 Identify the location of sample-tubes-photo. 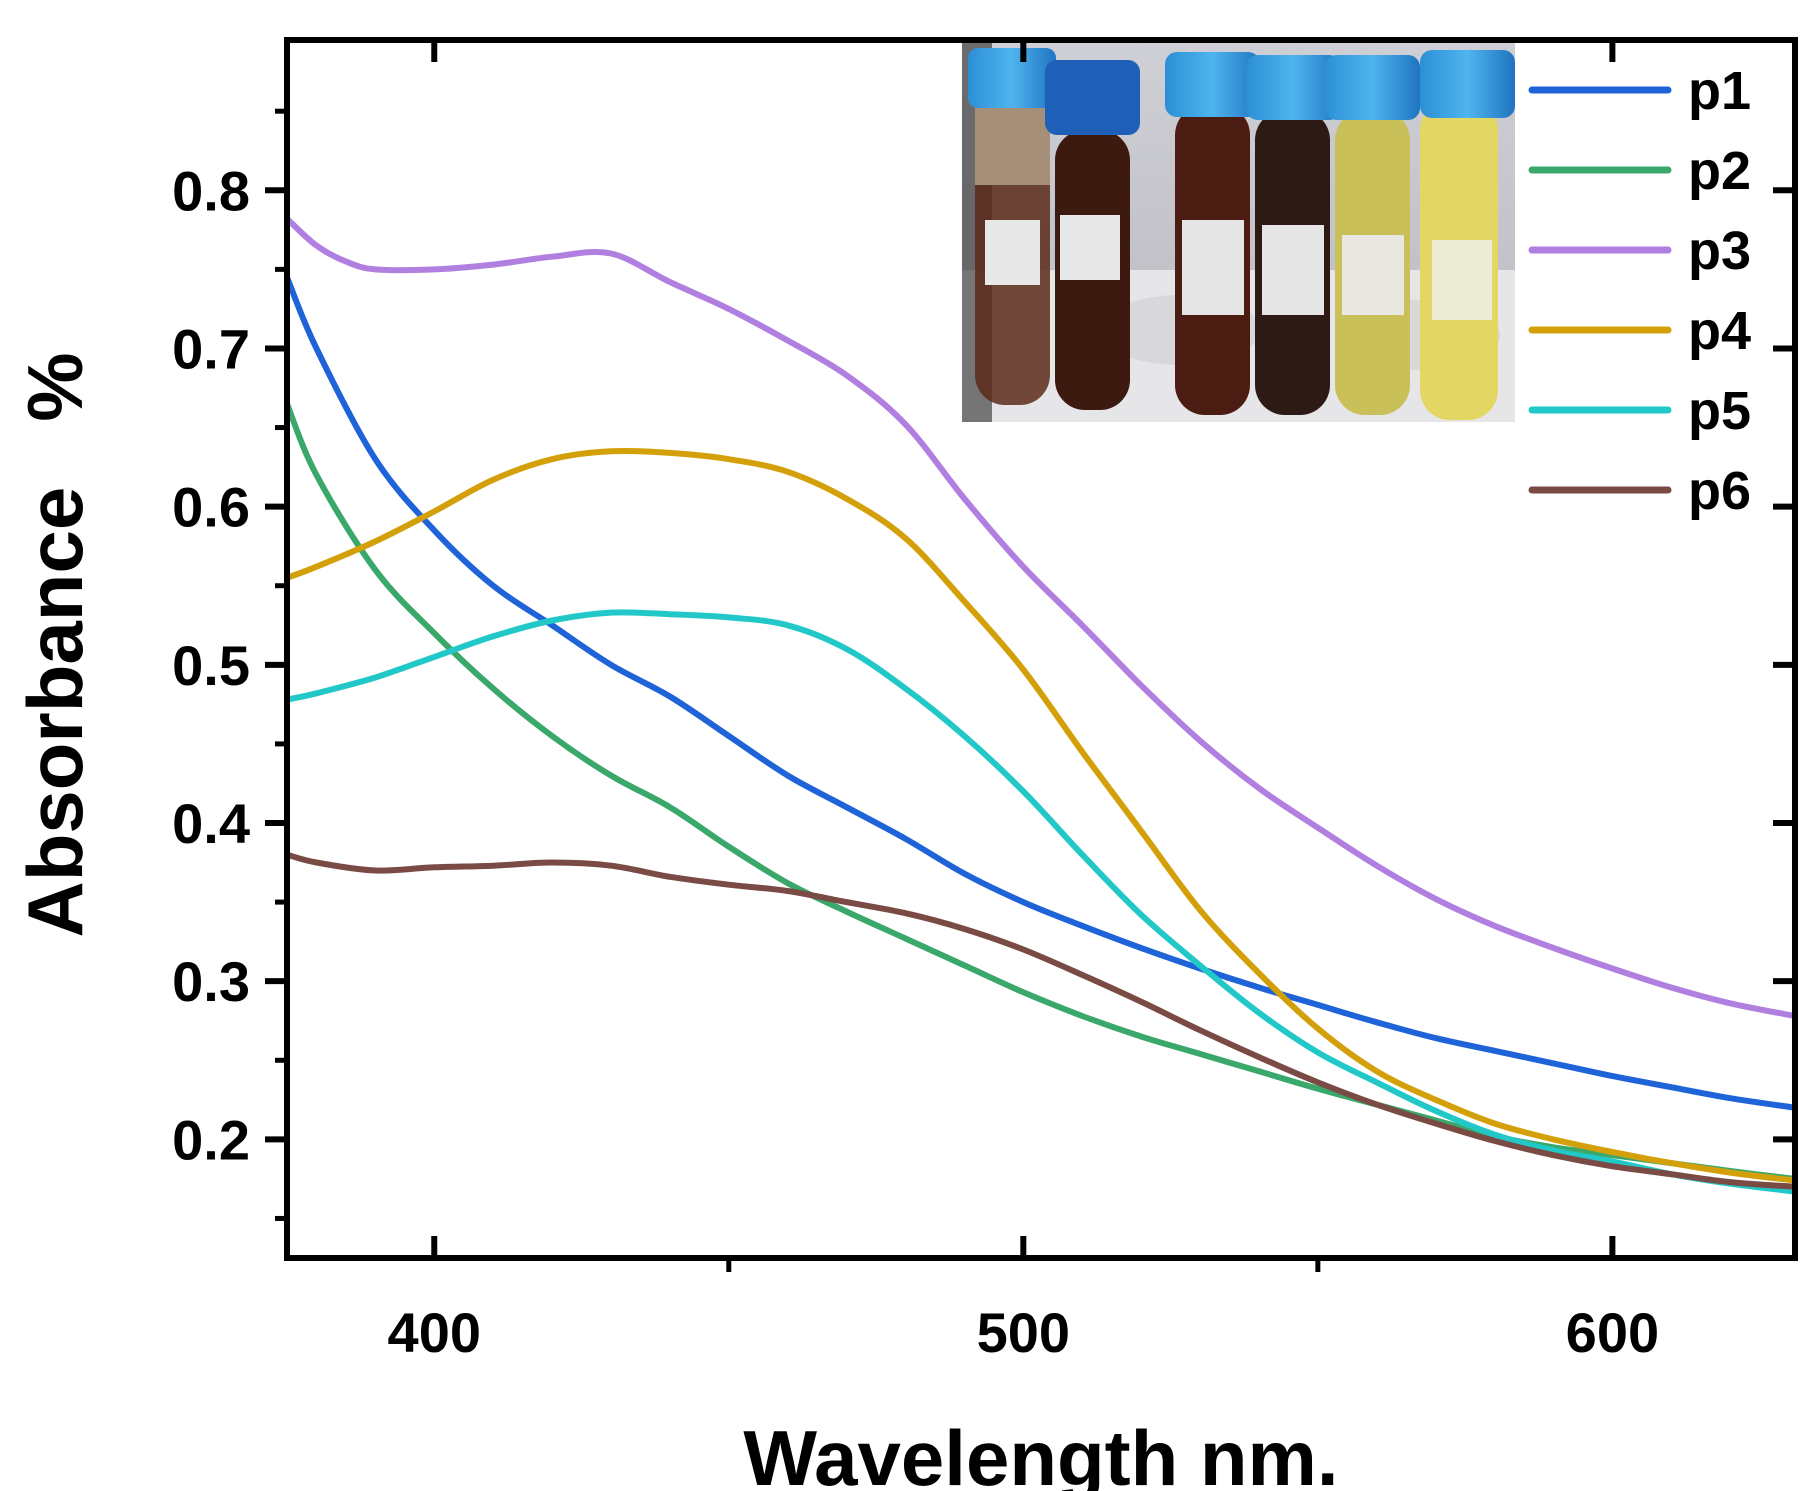
(1238, 231).